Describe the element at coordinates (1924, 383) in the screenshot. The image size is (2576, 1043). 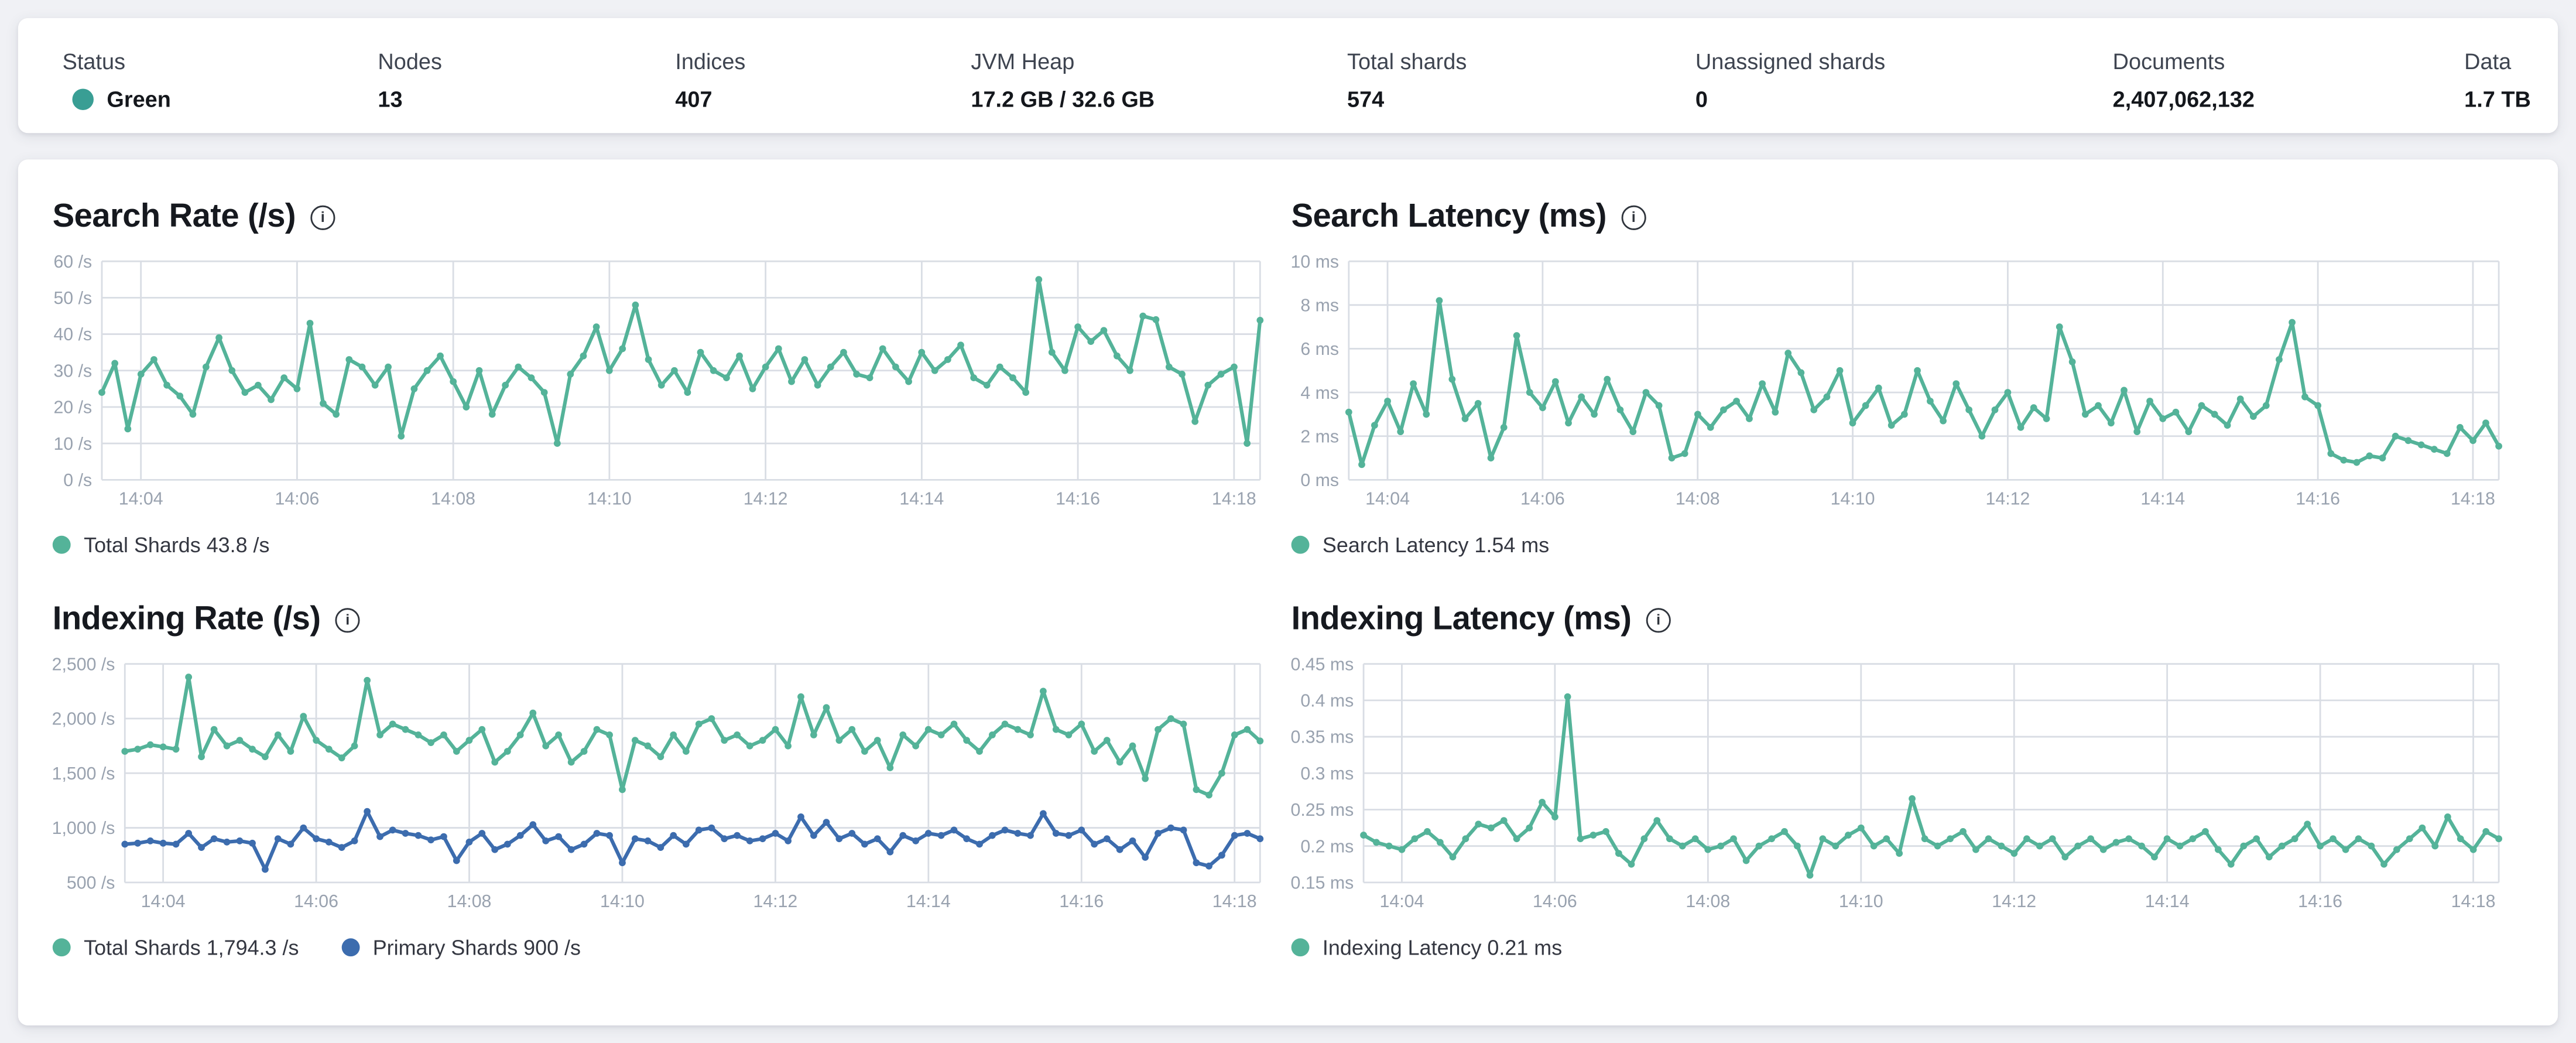
I see `series-search-latency` at that location.